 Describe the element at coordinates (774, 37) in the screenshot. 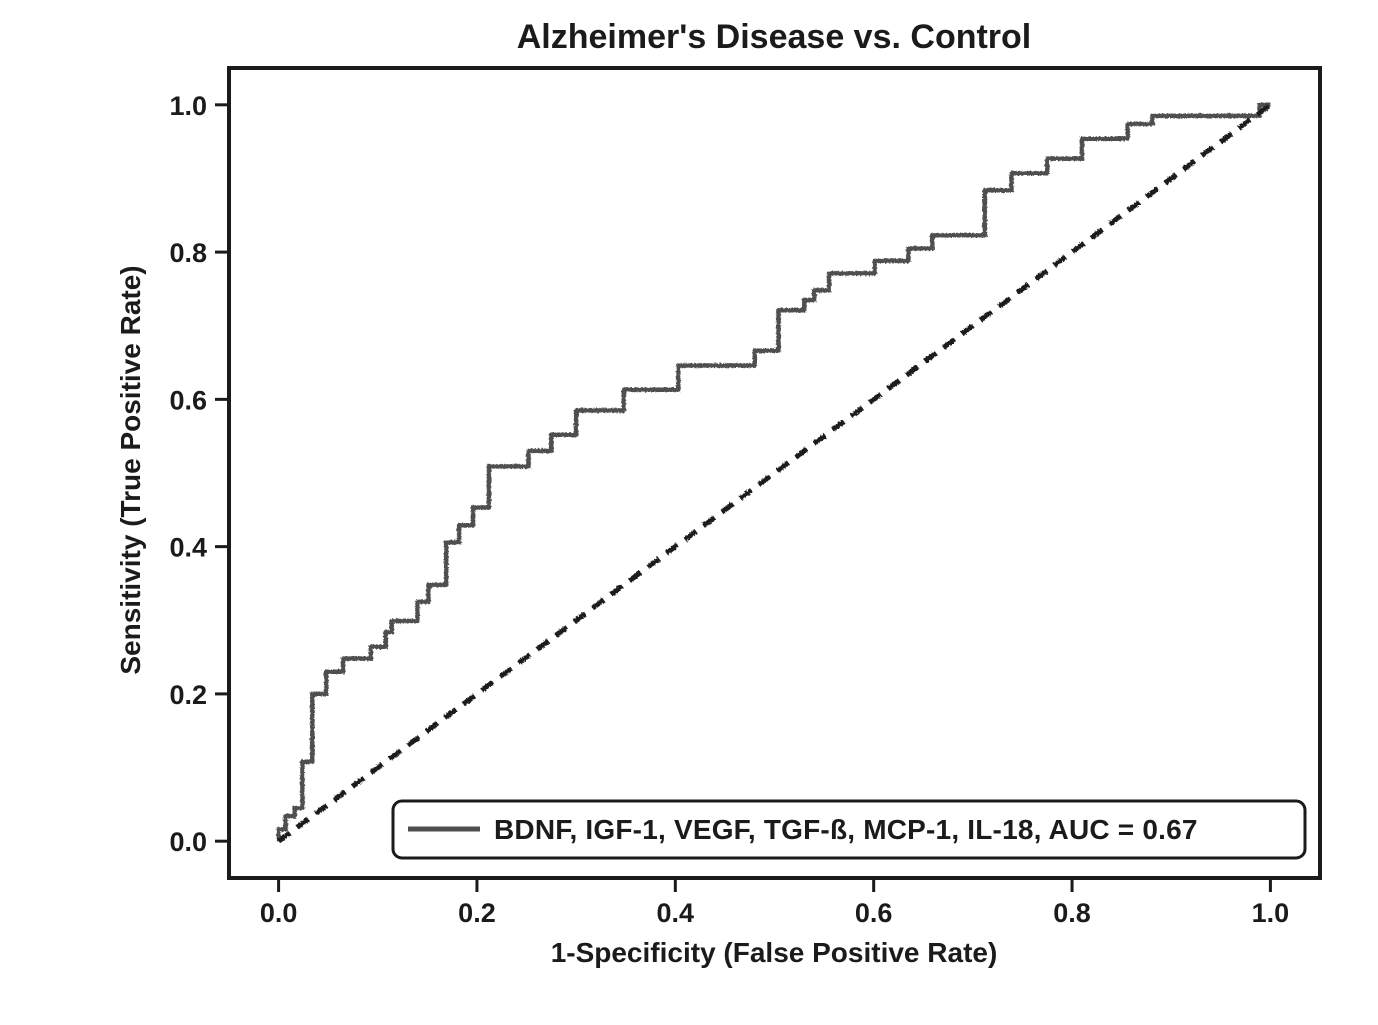

I see `chart-title: Alzheimer's Disease vs. Control` at that location.